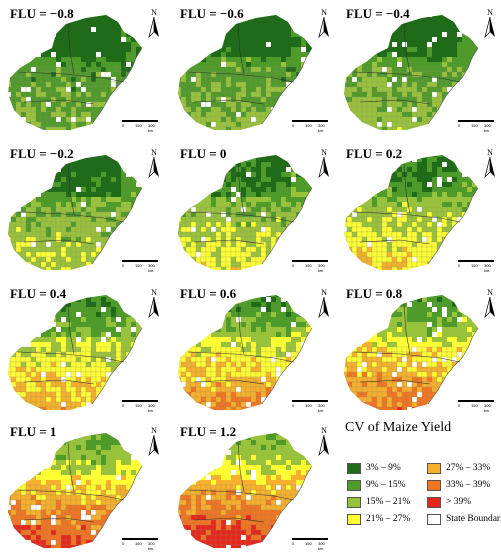  I want to click on legend-label: State Boundaries, so click(473, 519).